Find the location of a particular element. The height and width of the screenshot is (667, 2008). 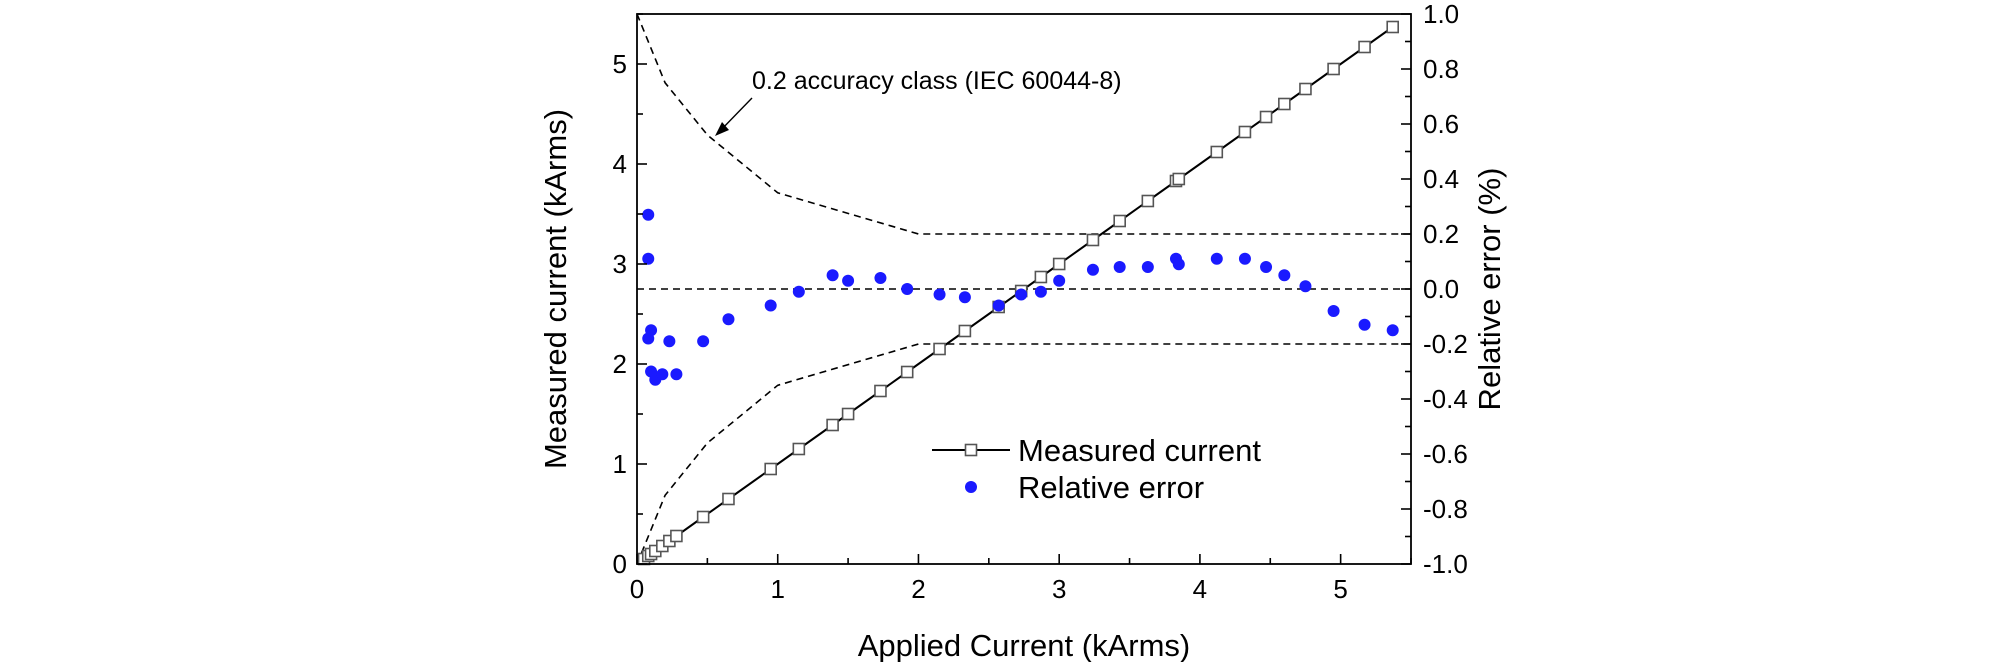

x-tick-label: 4 is located at coordinates (1200, 589).